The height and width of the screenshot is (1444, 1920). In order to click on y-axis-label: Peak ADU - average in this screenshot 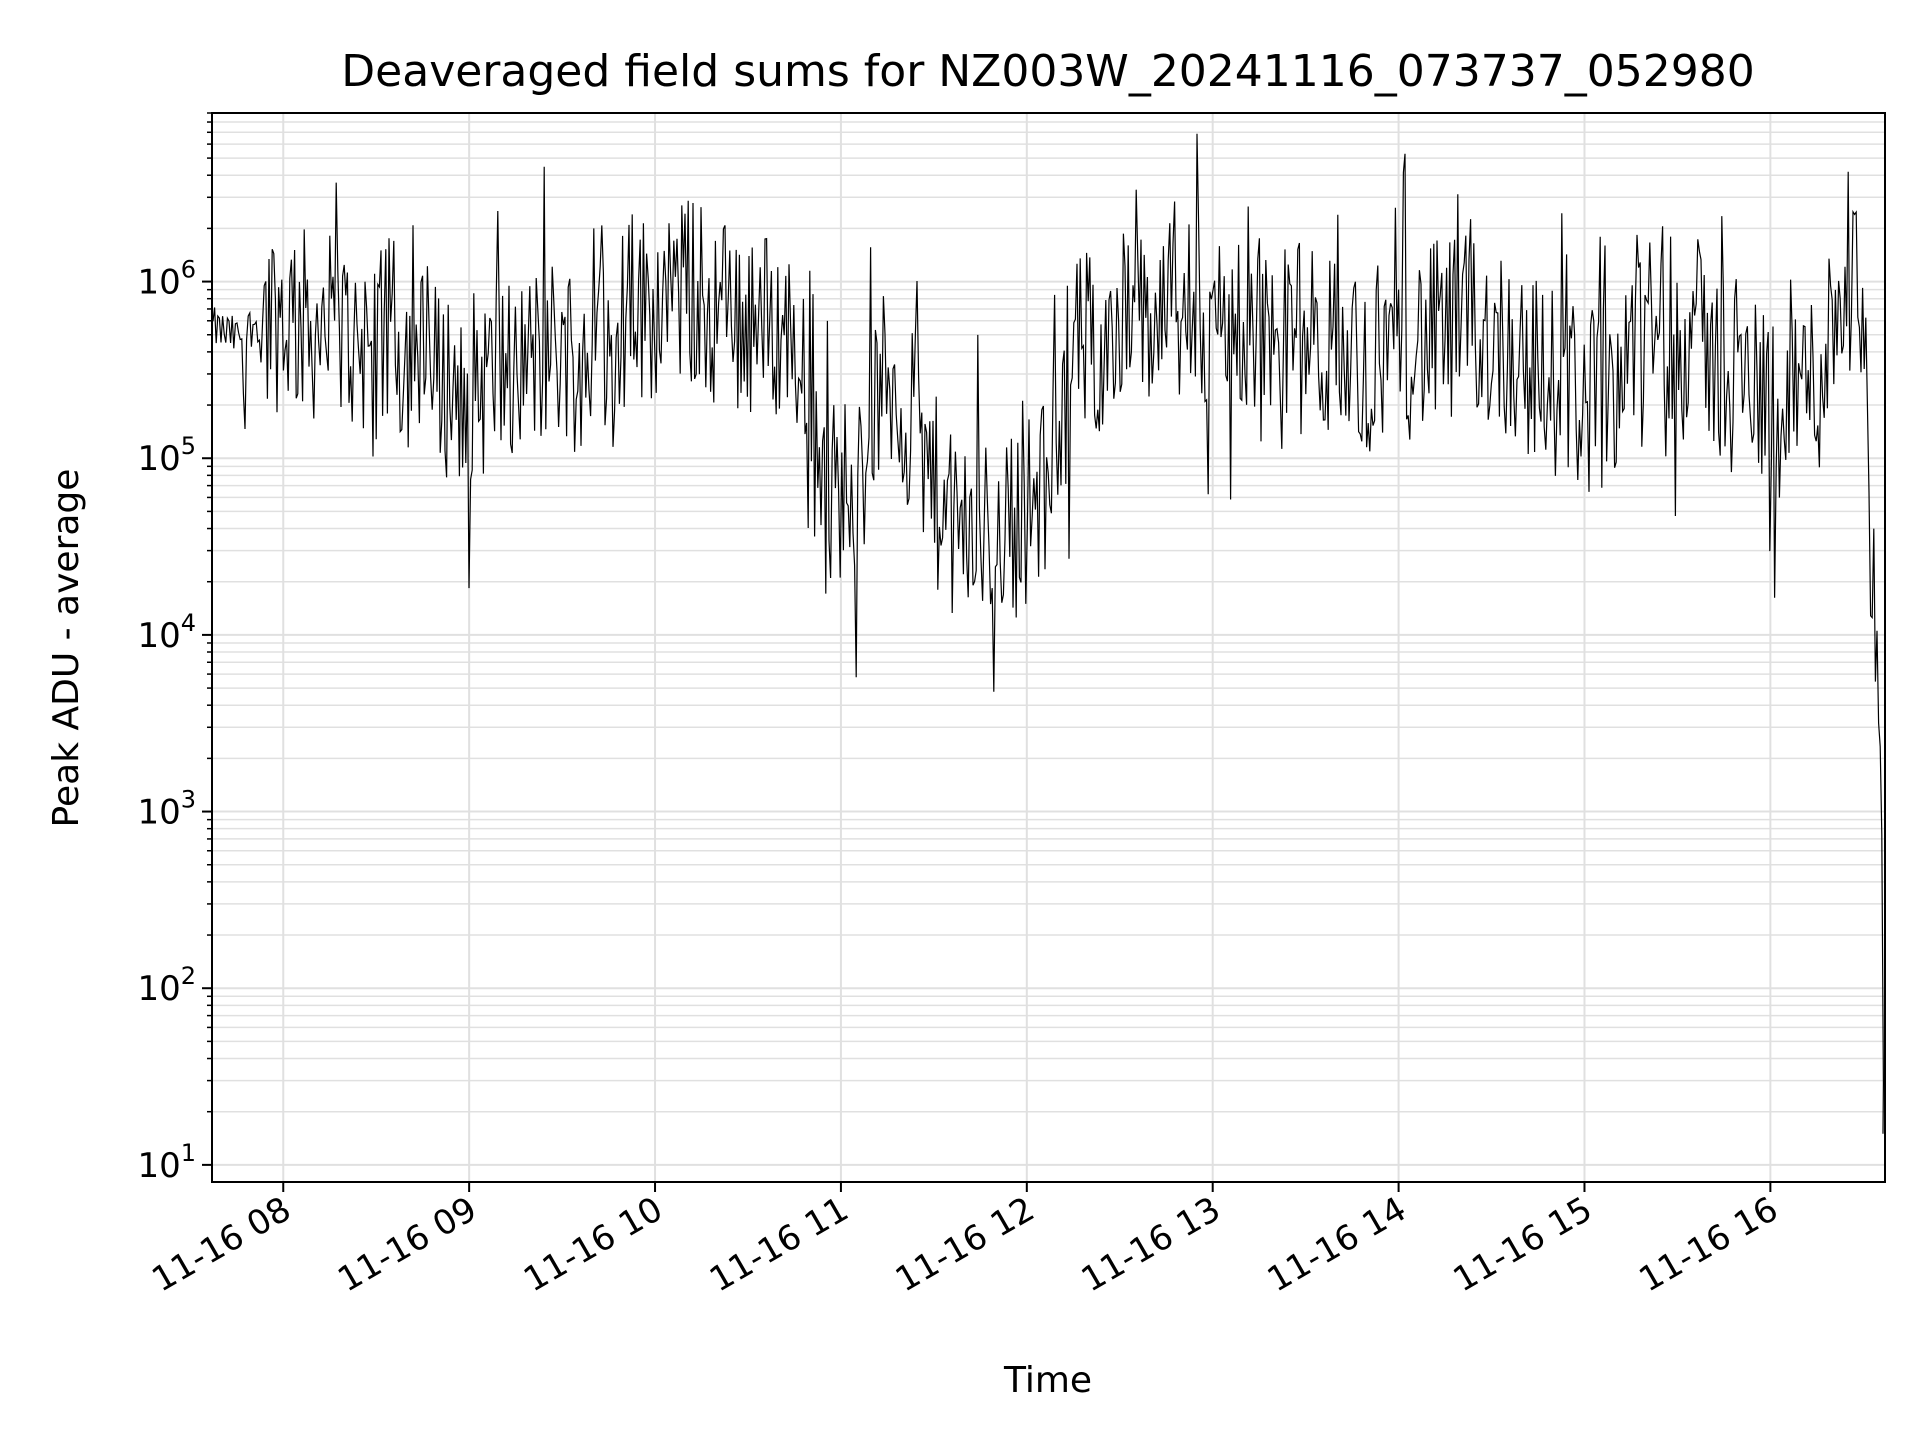, I will do `click(66, 648)`.